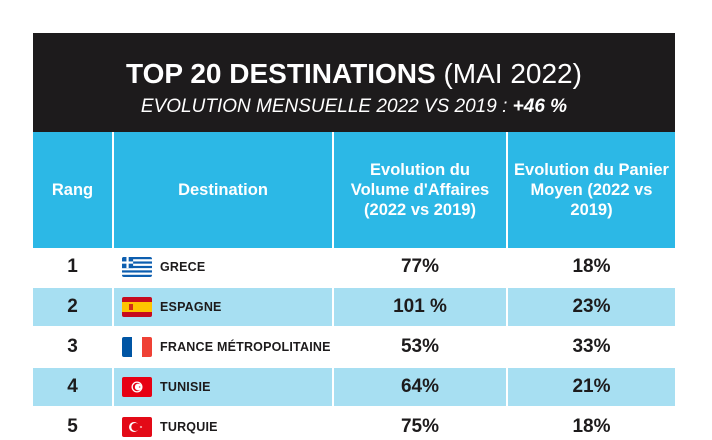 This screenshot has width=712, height=440. What do you see at coordinates (73, 423) in the screenshot?
I see `rank-cell: 5` at bounding box center [73, 423].